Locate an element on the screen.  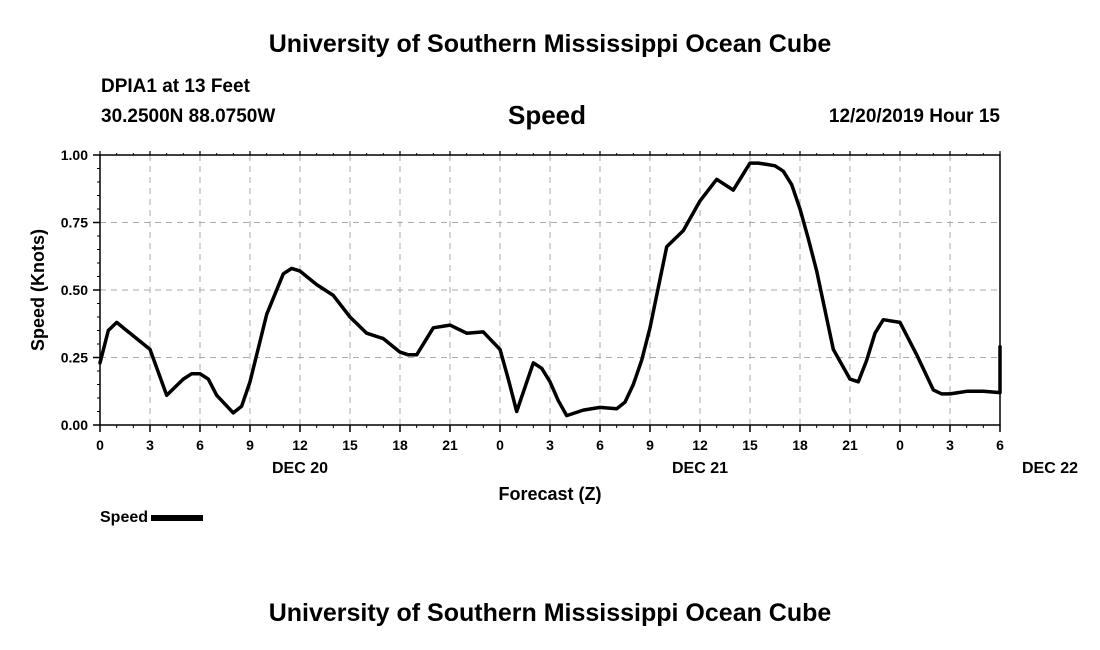
chart-title: Speed is located at coordinates (547, 115).